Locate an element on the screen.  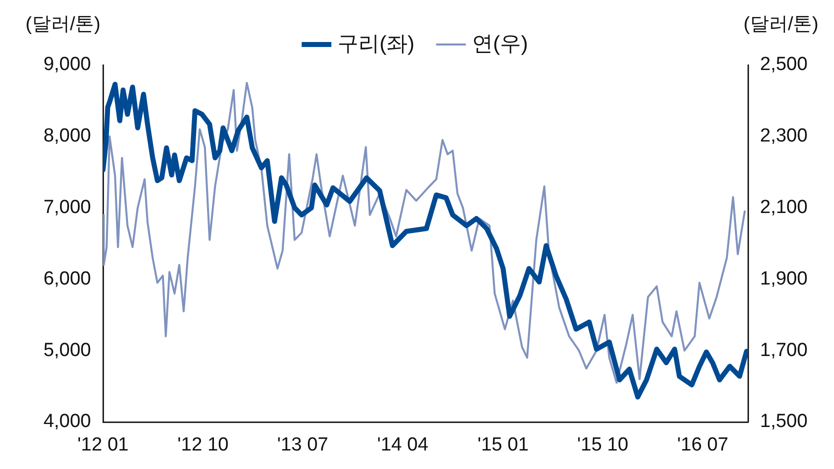
y2-tick-label: 2,100 is located at coordinates (784, 207).